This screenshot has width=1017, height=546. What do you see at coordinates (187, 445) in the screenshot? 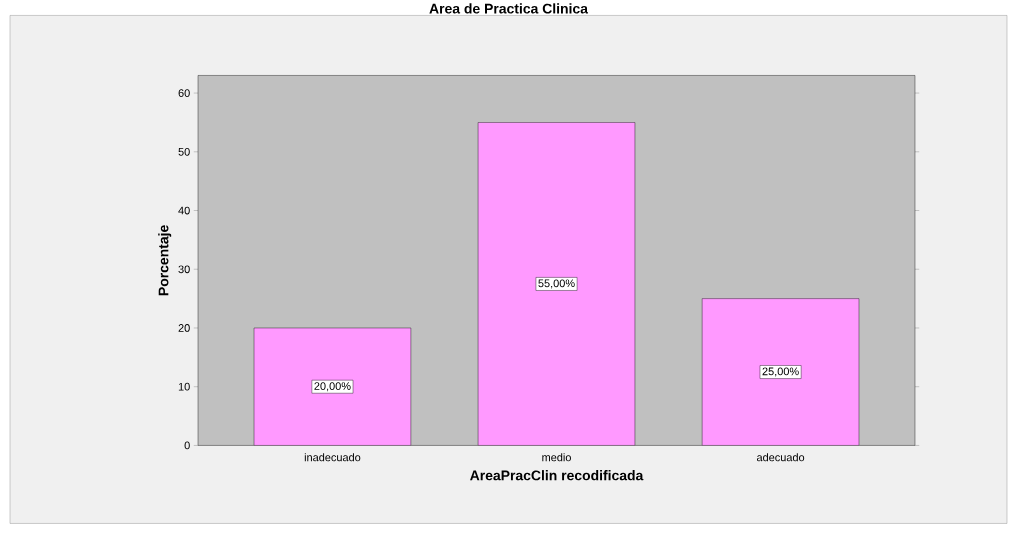
I see `y-tick-label: 0` at bounding box center [187, 445].